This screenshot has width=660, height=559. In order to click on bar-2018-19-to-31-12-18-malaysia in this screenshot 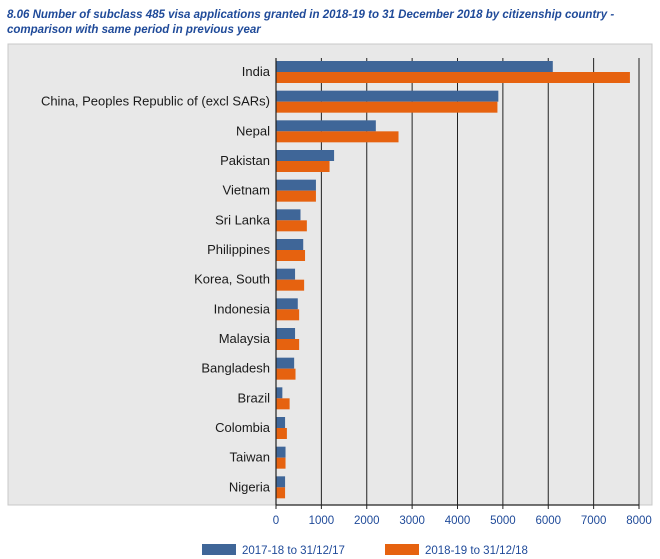, I will do `click(288, 344)`.